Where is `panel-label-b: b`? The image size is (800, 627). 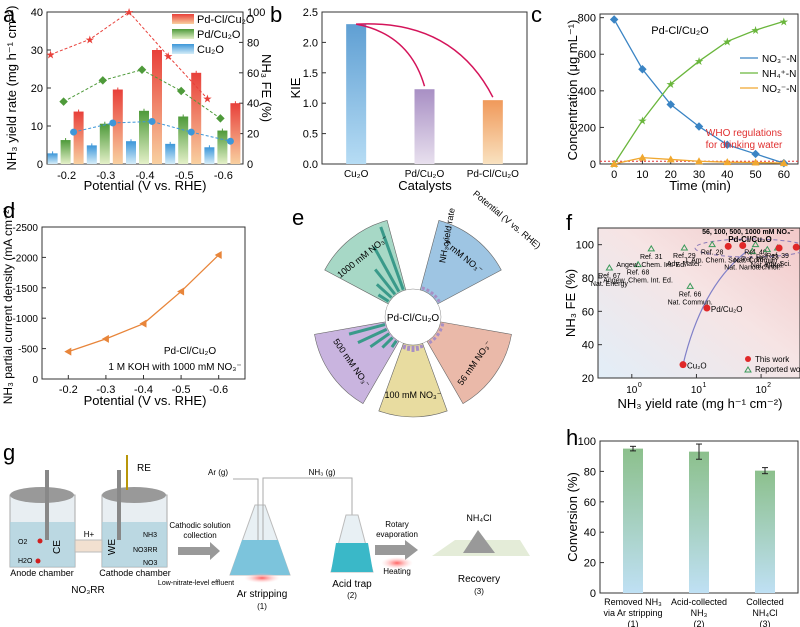 panel-label-b: b is located at coordinates (276, 14).